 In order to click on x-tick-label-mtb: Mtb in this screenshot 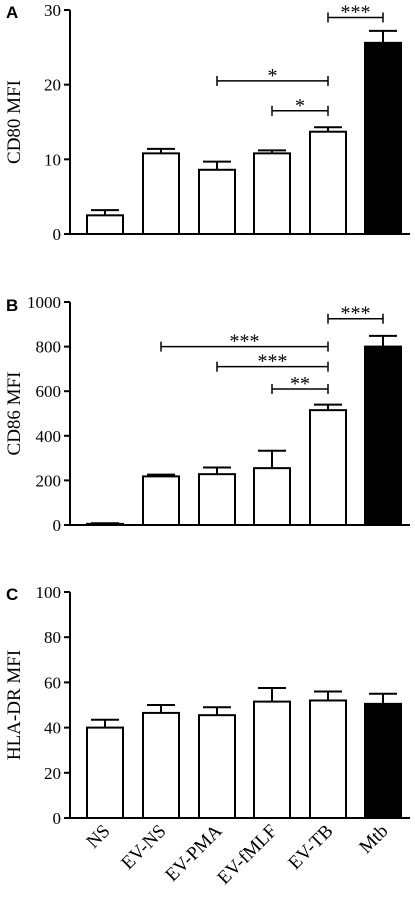, I will do `click(373, 839)`.